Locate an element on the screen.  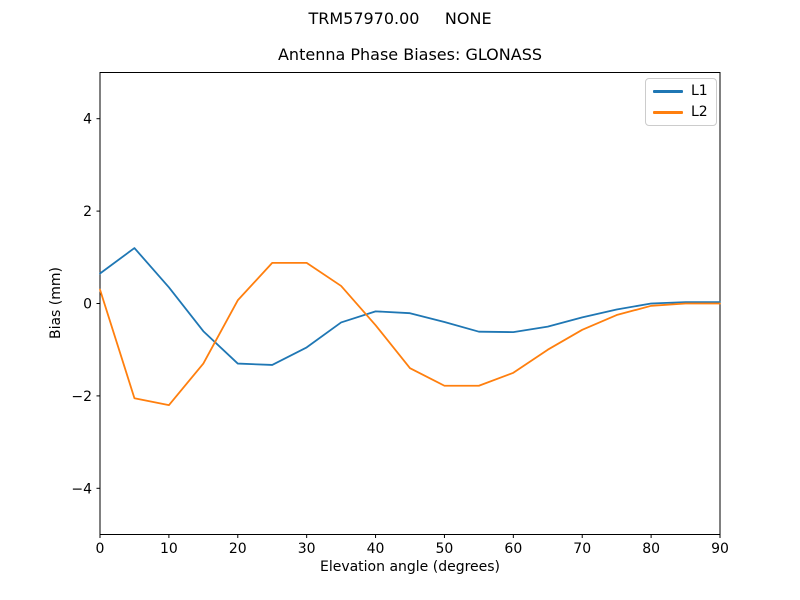
x-tick-label: 10 is located at coordinates (169, 549).